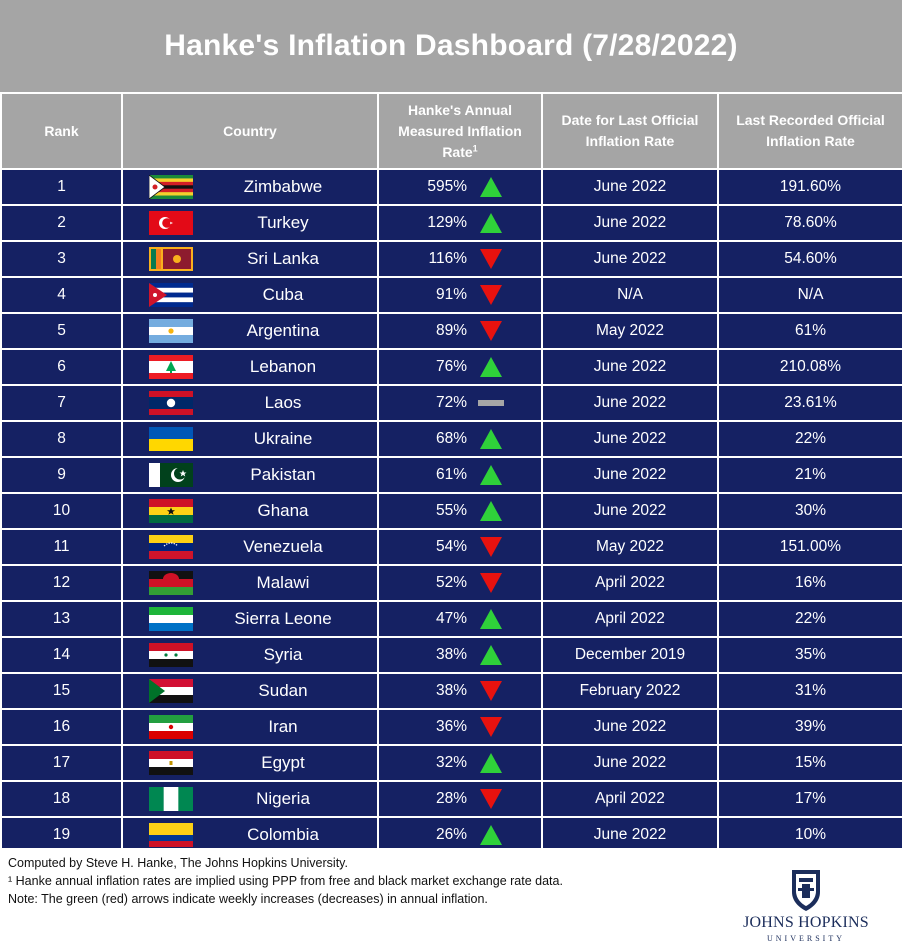  I want to click on rank-value: 9, so click(61, 474).